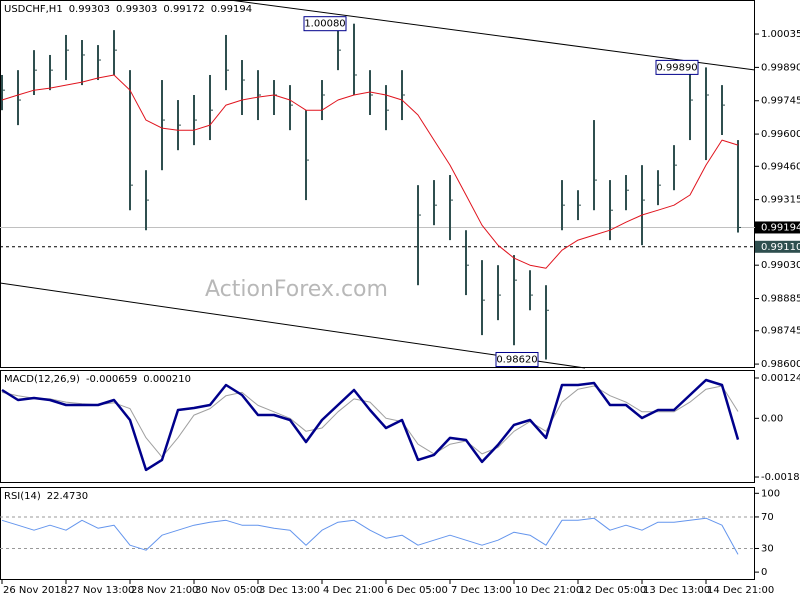 The width and height of the screenshot is (800, 600). I want to click on x-tick-label: 7 Dec 13:00, so click(481, 590).